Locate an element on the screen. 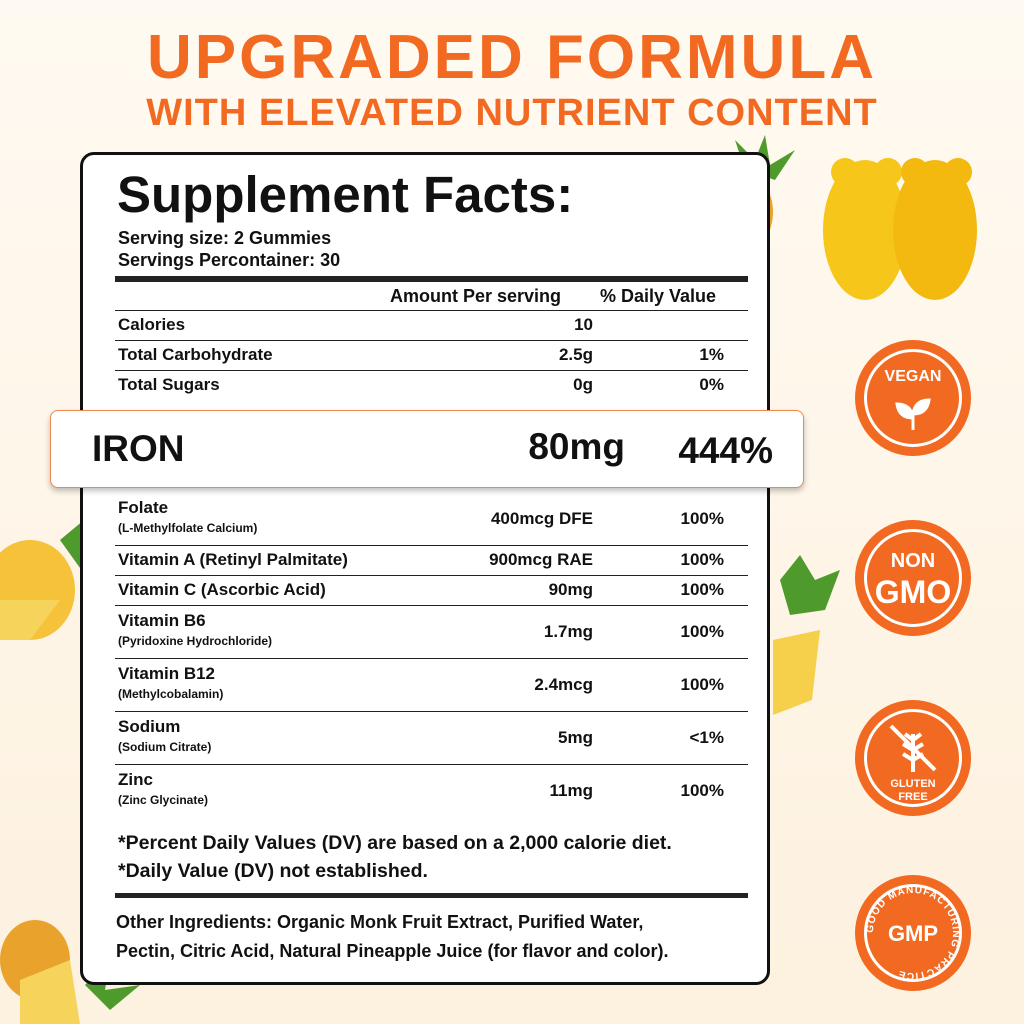 The image size is (1024, 1024). footnote: *Daily Value (DV) not established. is located at coordinates (273, 871).